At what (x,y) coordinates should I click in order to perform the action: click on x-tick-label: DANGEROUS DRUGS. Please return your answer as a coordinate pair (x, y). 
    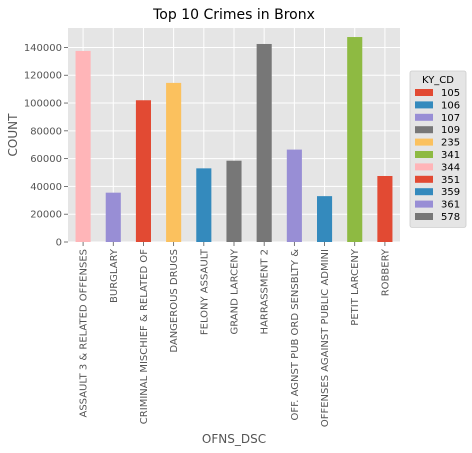
    Looking at the image, I should click on (174, 301).